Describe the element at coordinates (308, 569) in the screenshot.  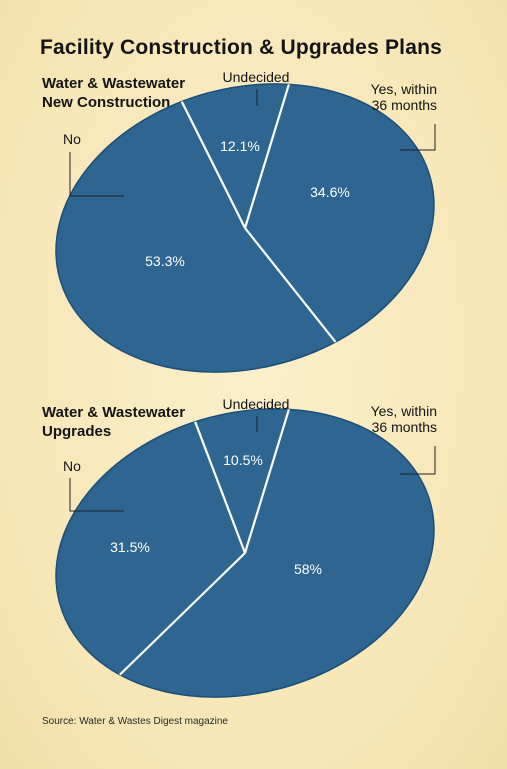
I see `pie-2-value-label-1: 58%` at that location.